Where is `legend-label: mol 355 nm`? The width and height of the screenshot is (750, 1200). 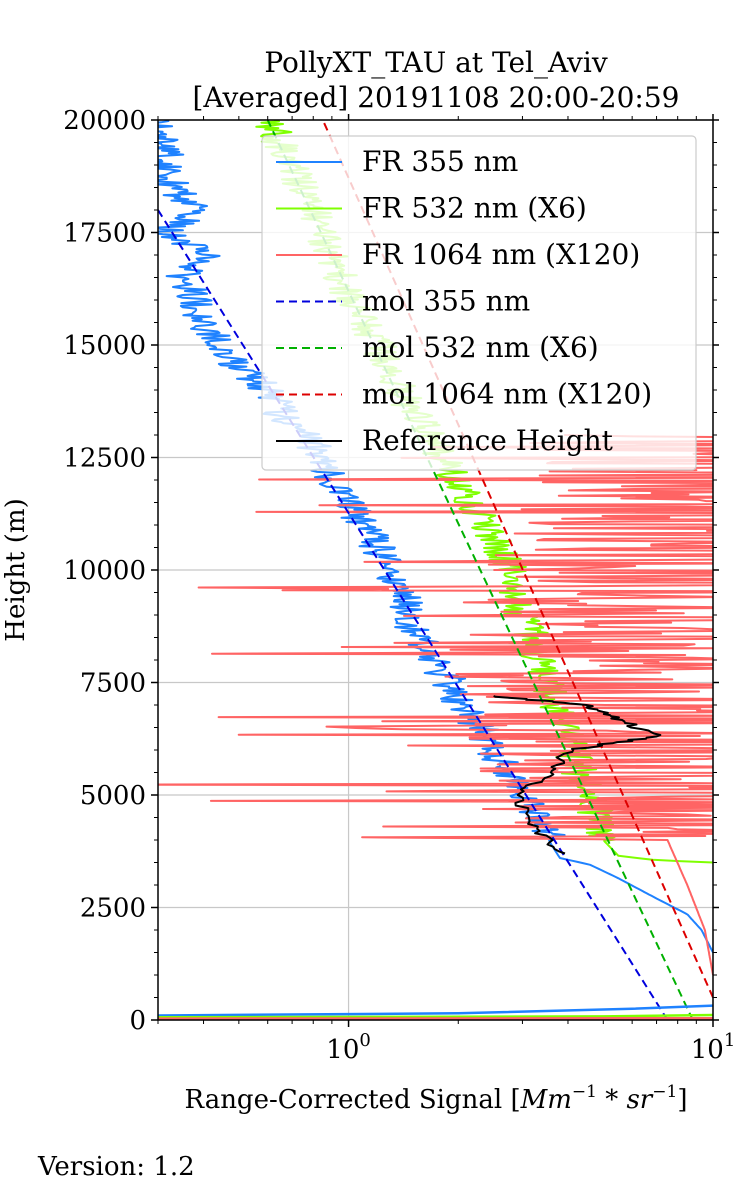
legend-label: mol 355 nm is located at coordinates (446, 301).